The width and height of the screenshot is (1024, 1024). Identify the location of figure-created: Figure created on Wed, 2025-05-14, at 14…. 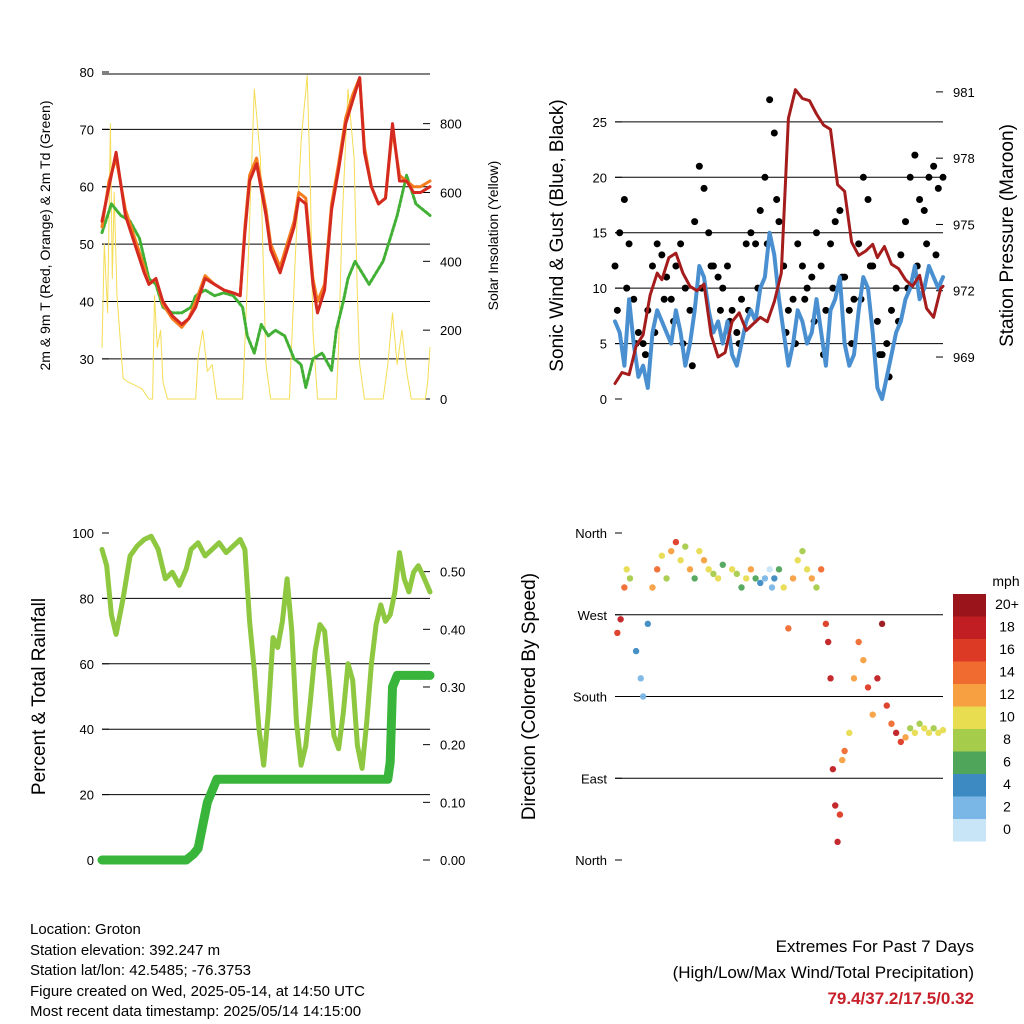
(197, 991).